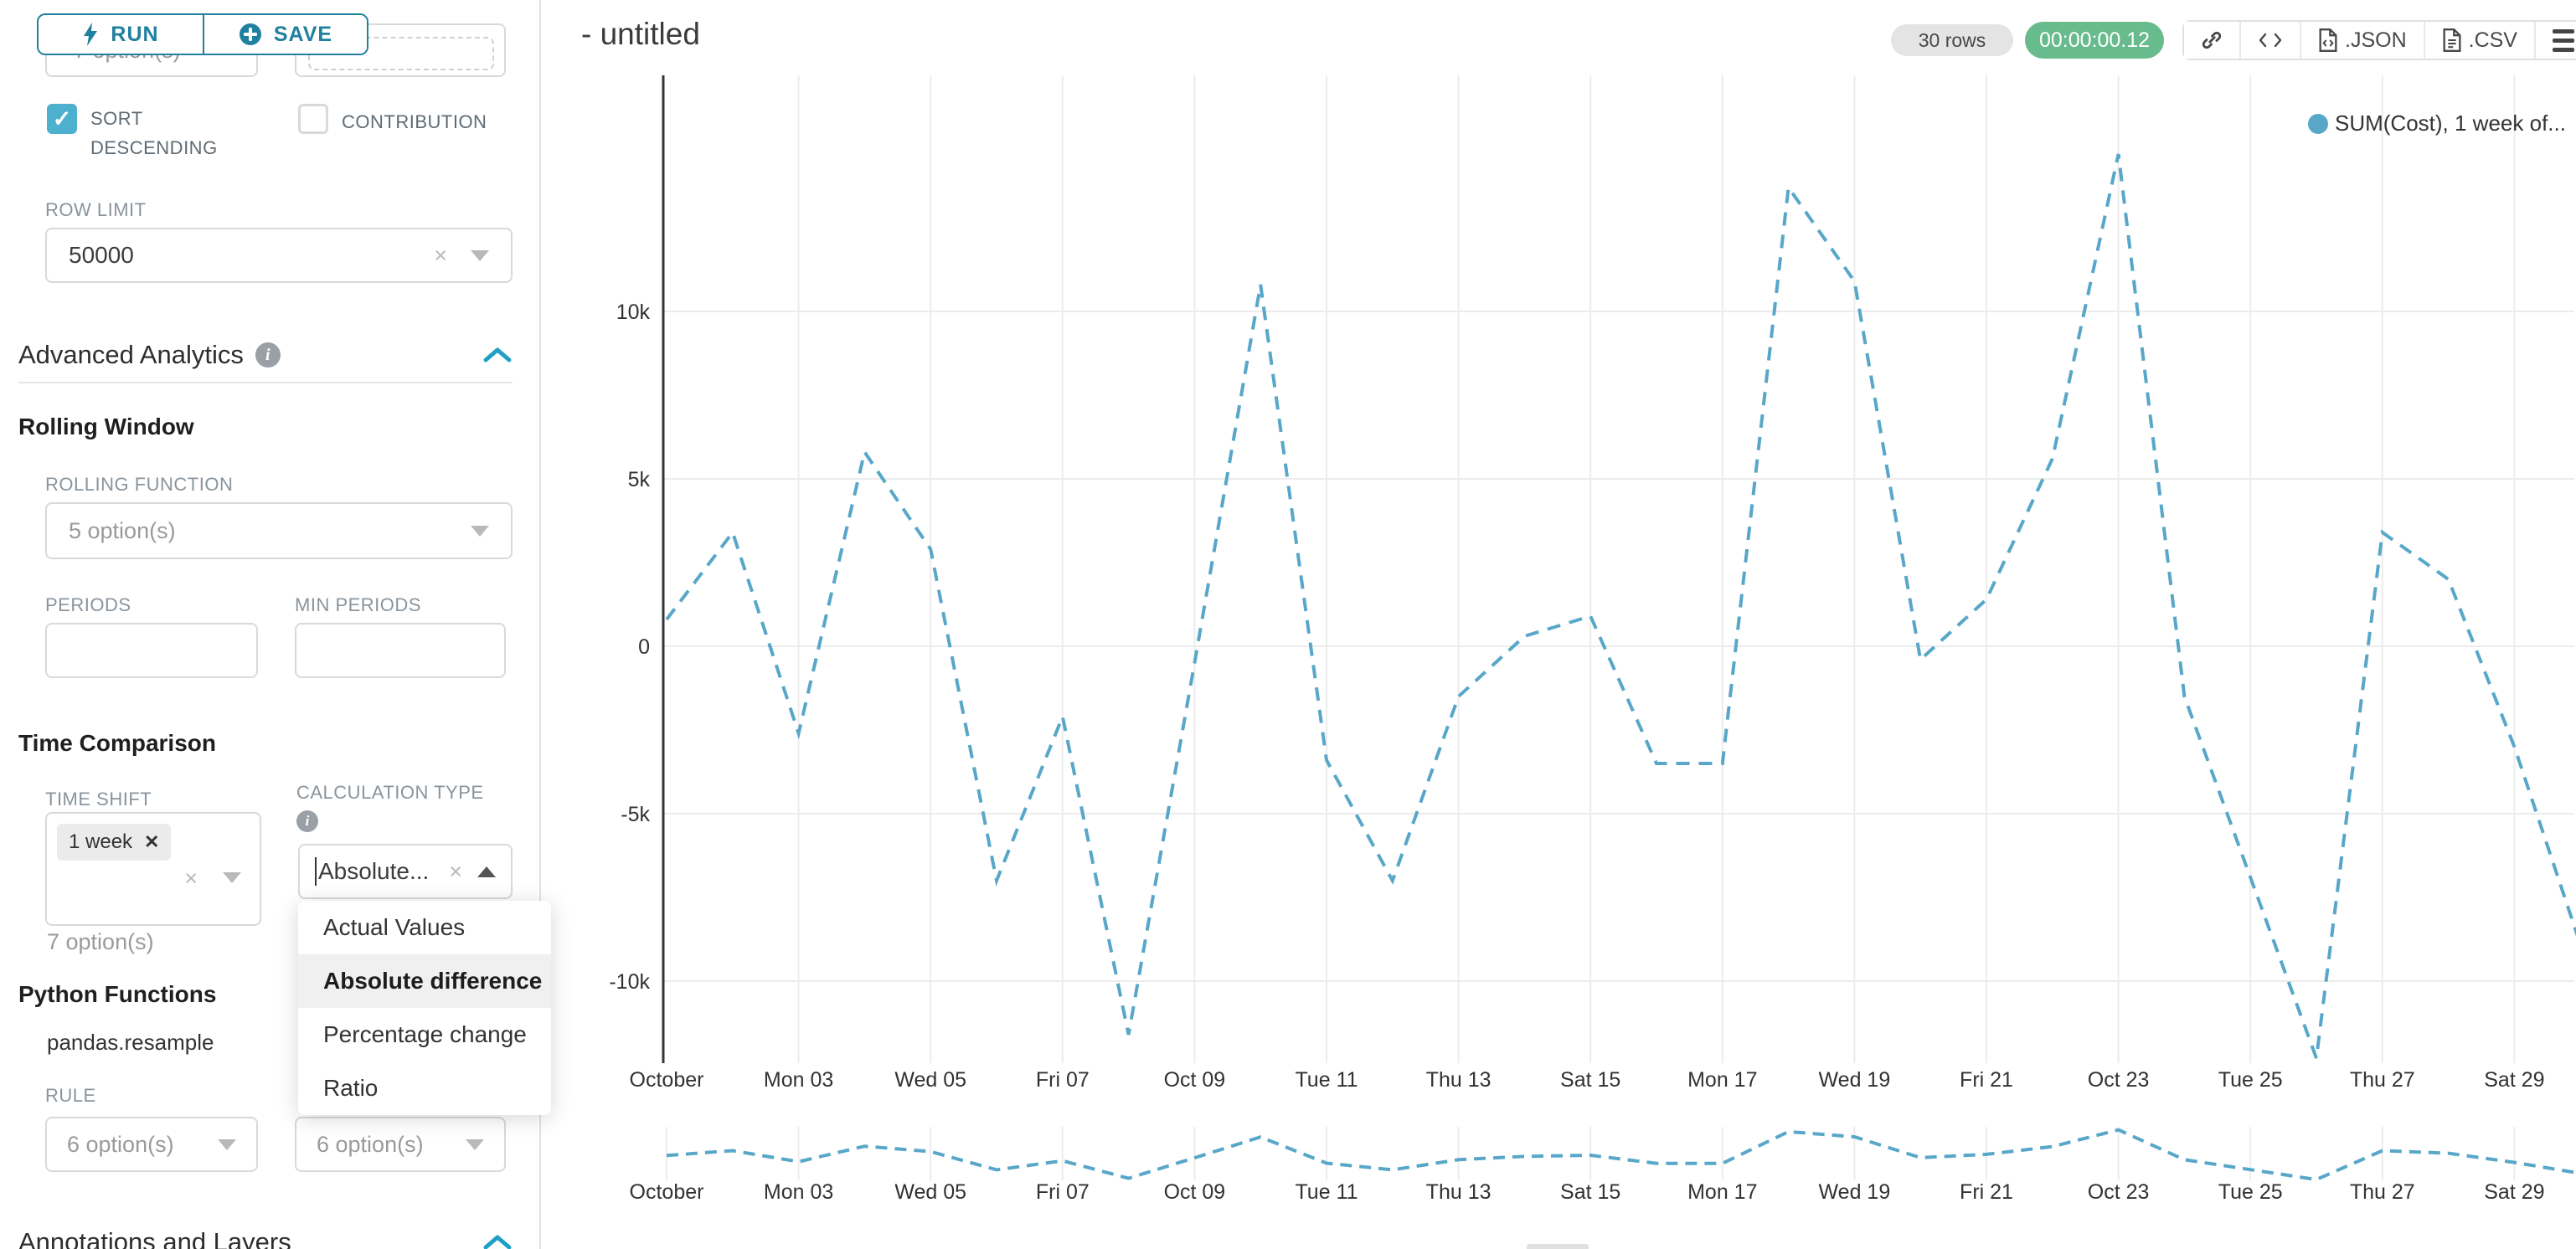 This screenshot has width=2576, height=1249. I want to click on mini-x-axis-tick-label: Oct 09, so click(1195, 1192).